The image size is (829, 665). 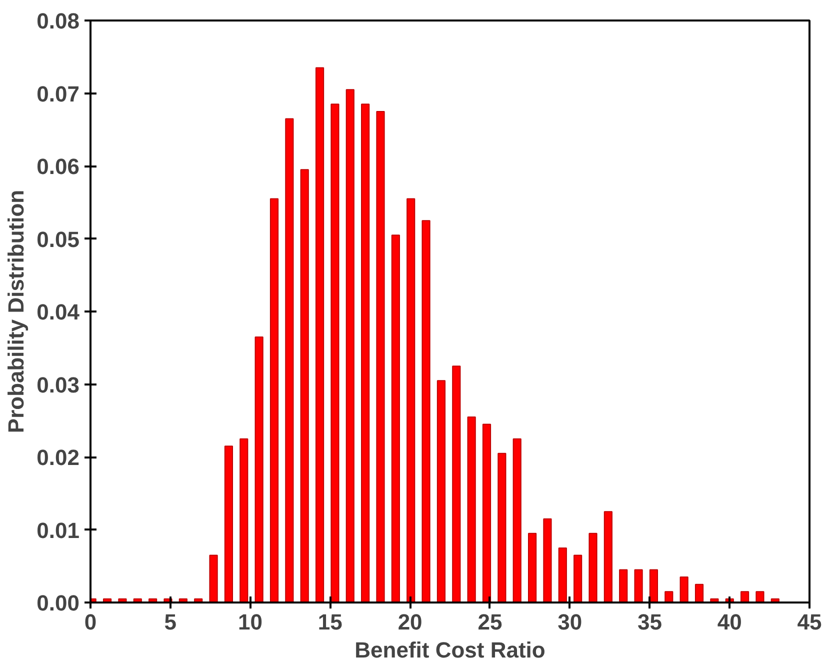 I want to click on x-tick-label: 10, so click(x=250, y=622).